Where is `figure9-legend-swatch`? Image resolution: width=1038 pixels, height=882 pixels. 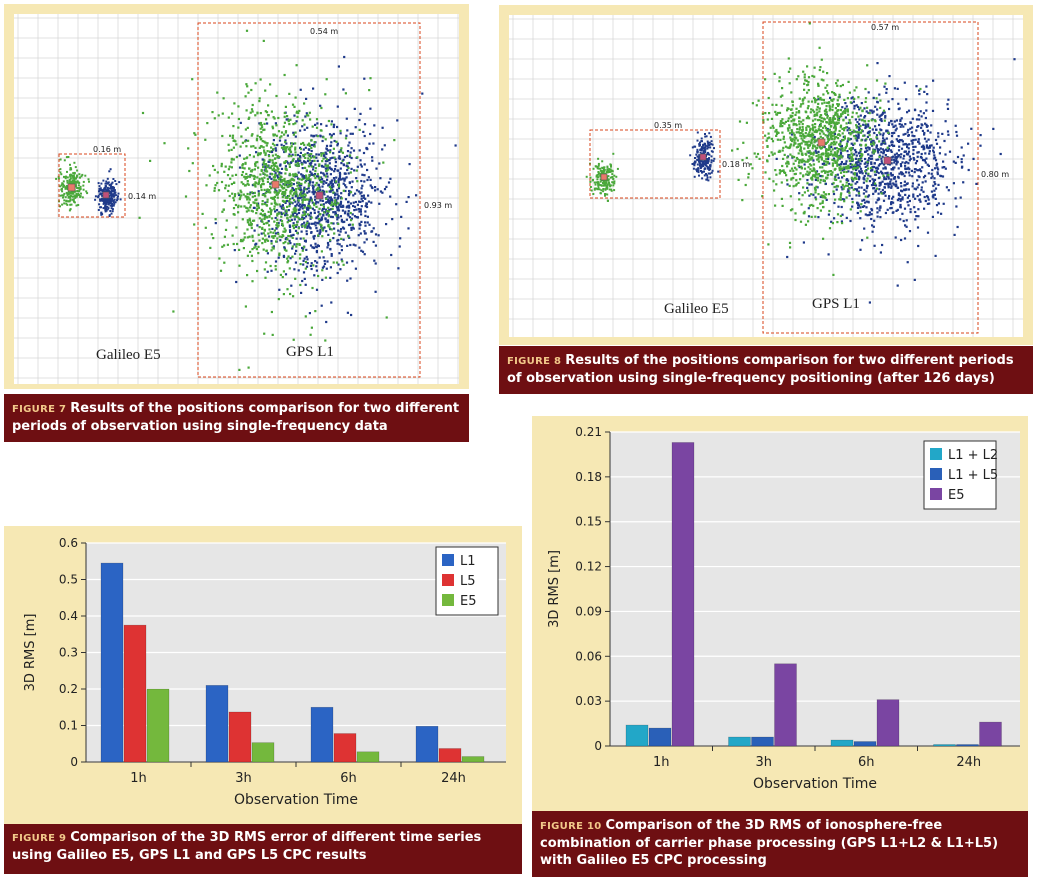
figure9-legend-swatch is located at coordinates (448, 580).